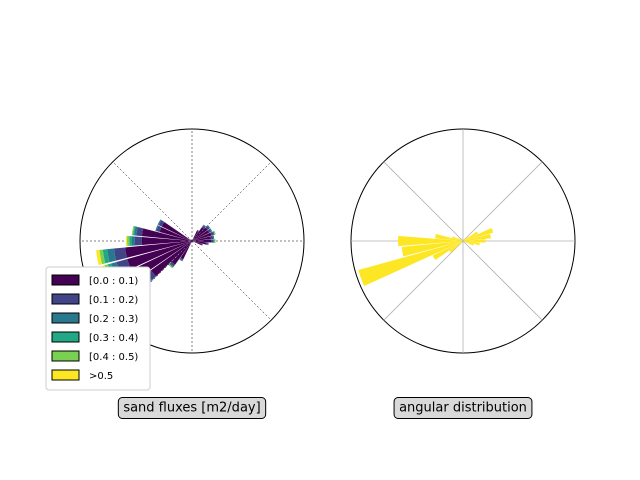 The height and width of the screenshot is (480, 640). I want to click on legend-label: [0.3 : 0.4), so click(113, 338).